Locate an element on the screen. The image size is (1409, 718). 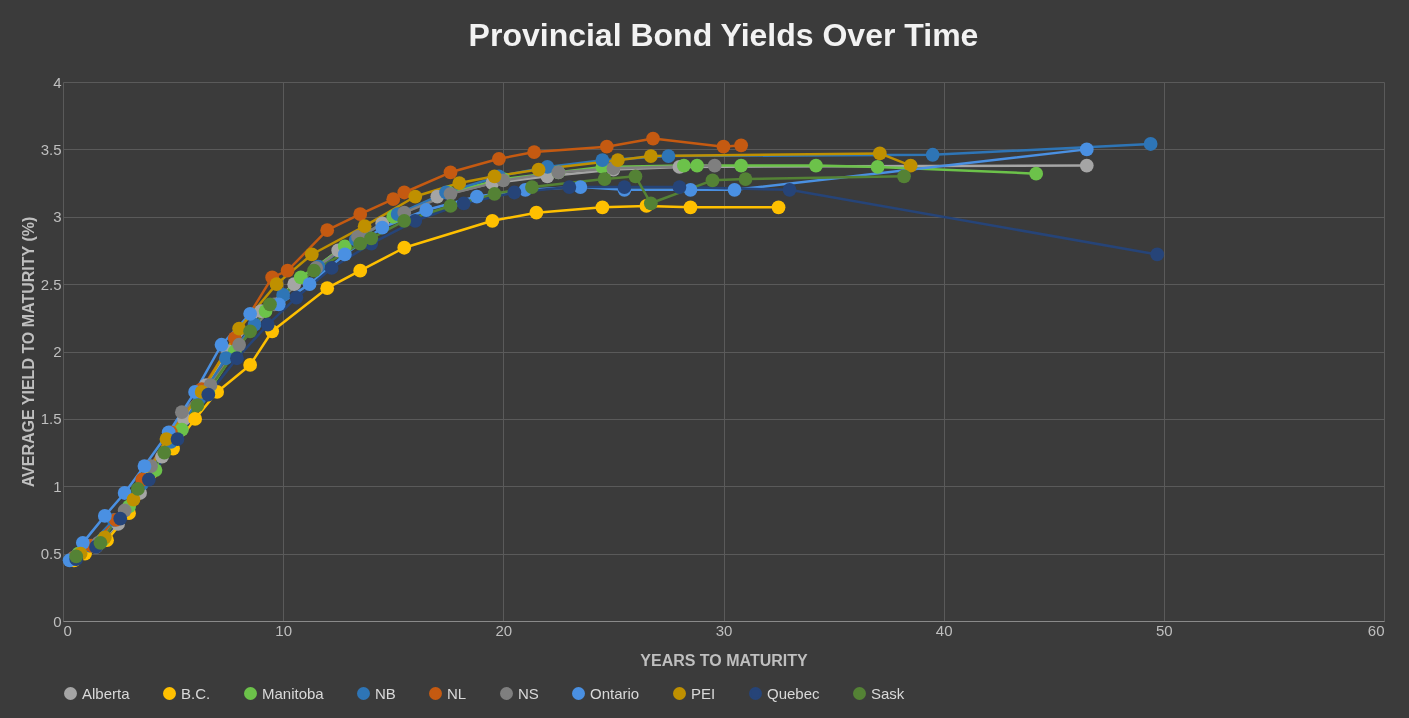
y-tick-label: 3.5 is located at coordinates (51, 149).